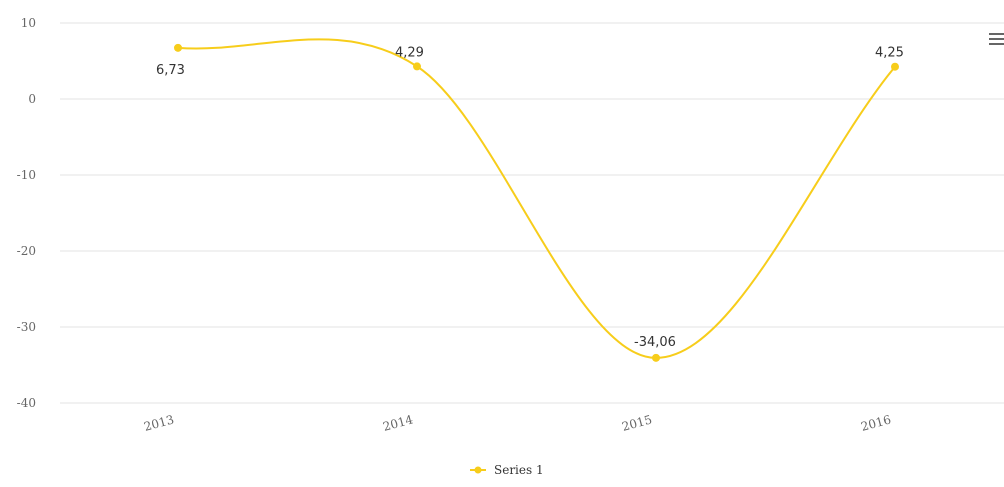 Image resolution: width=1004 pixels, height=487 pixels. What do you see at coordinates (409, 52) in the screenshot?
I see `data-label: 4,29` at bounding box center [409, 52].